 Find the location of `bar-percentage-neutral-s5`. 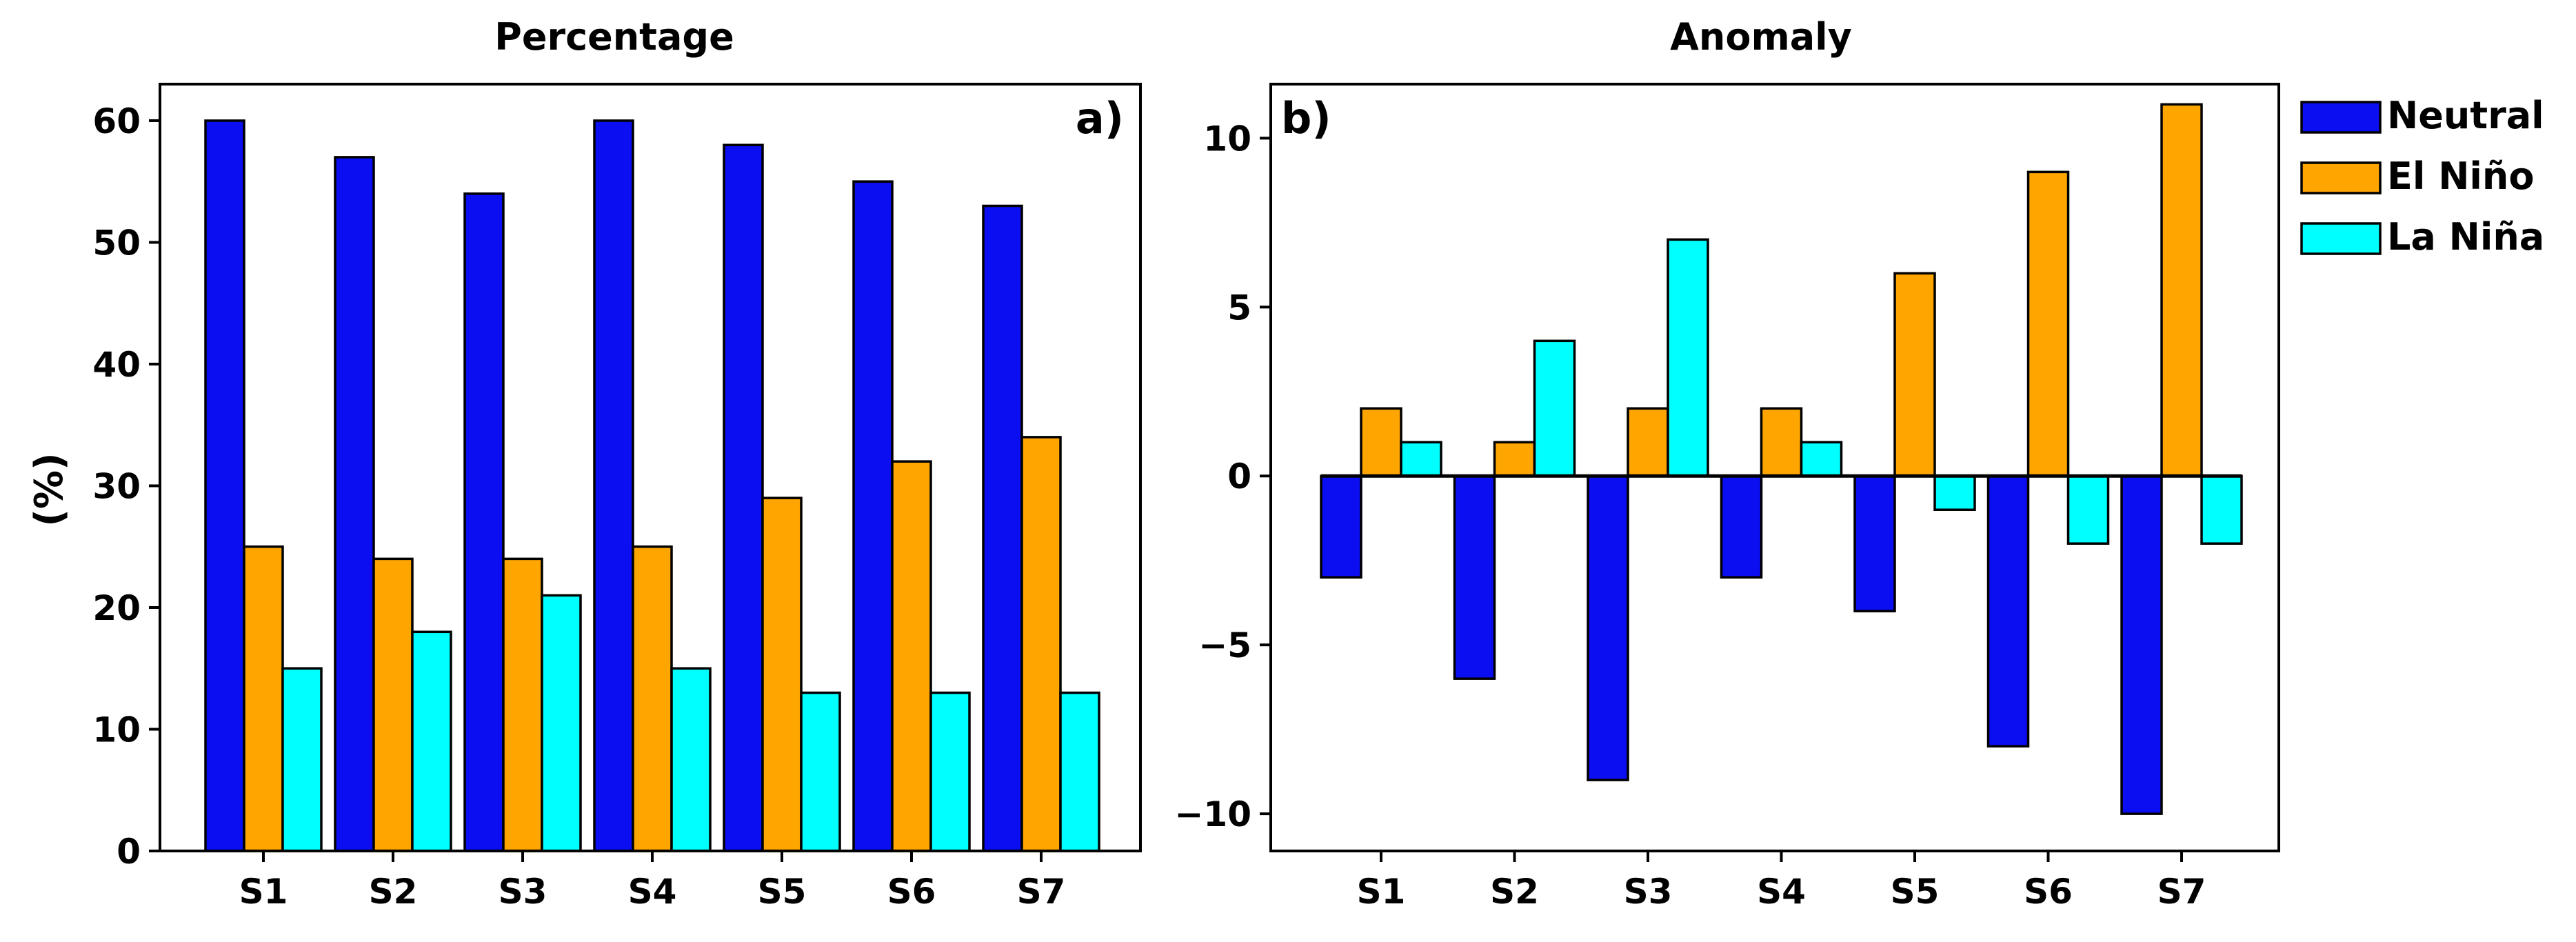

bar-percentage-neutral-s5 is located at coordinates (743, 497).